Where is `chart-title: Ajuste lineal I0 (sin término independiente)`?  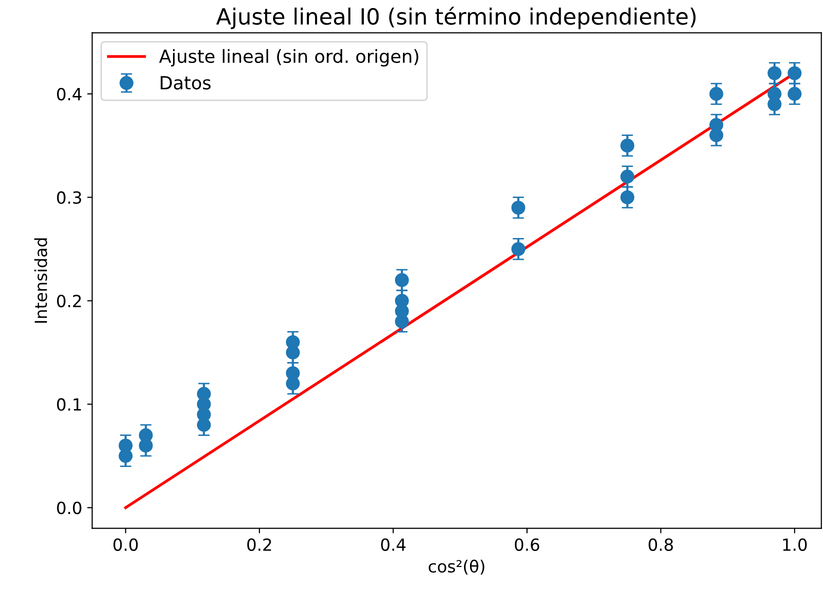
chart-title: Ajuste lineal I0 (sin término independiente) is located at coordinates (456, 18).